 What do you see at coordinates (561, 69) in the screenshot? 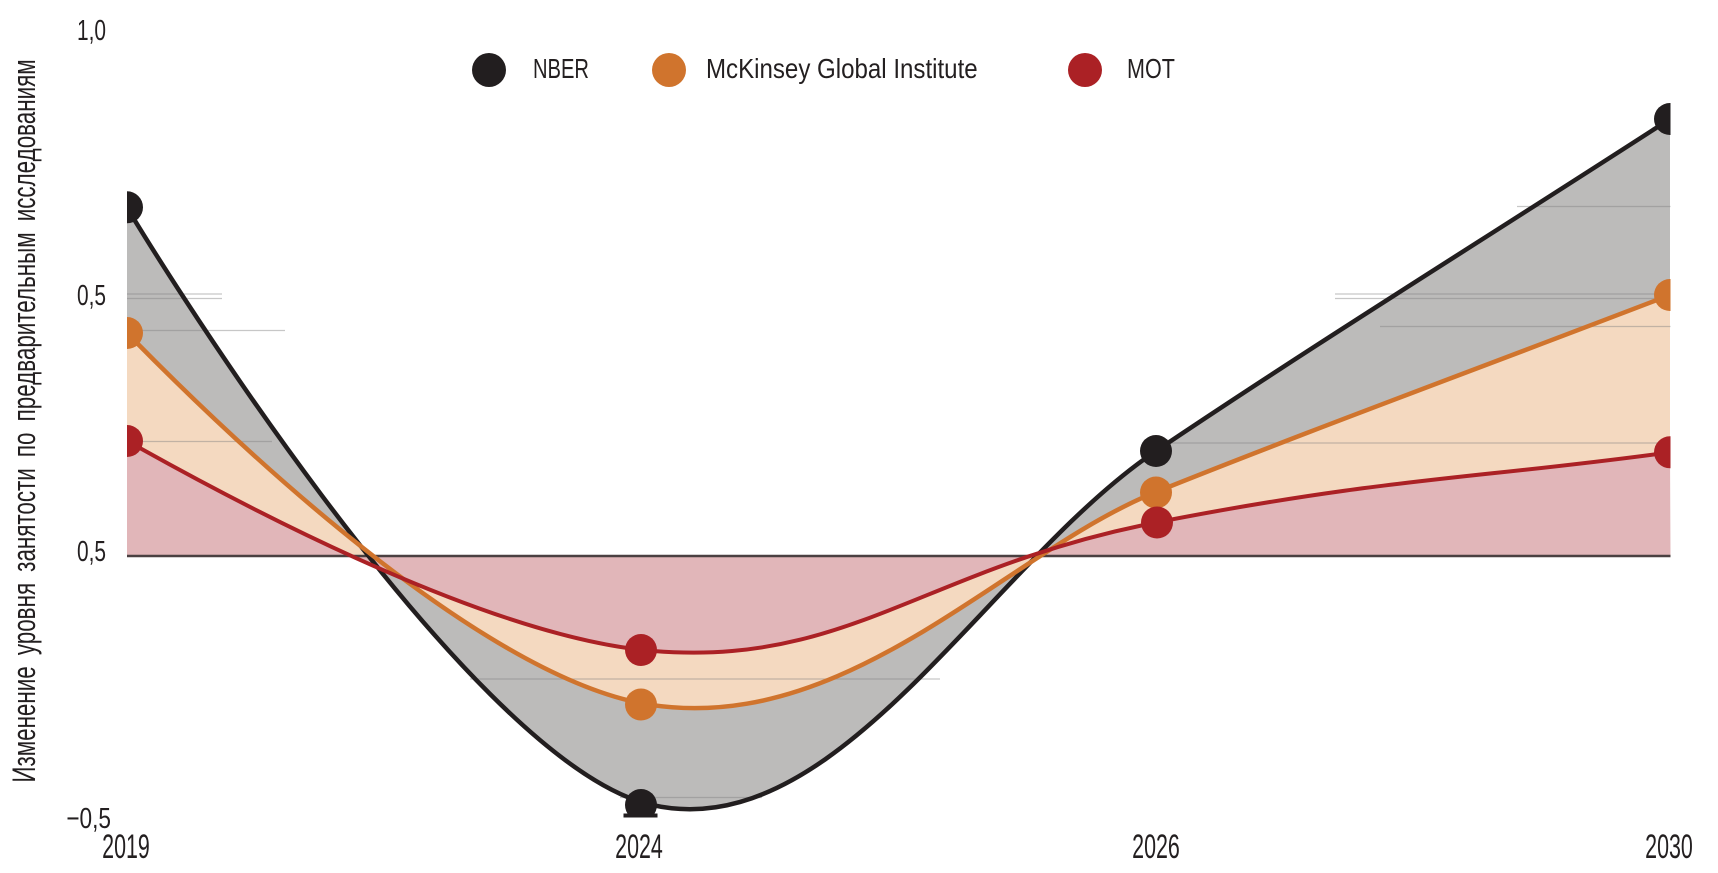
I see `svg-text: NBER` at bounding box center [561, 69].